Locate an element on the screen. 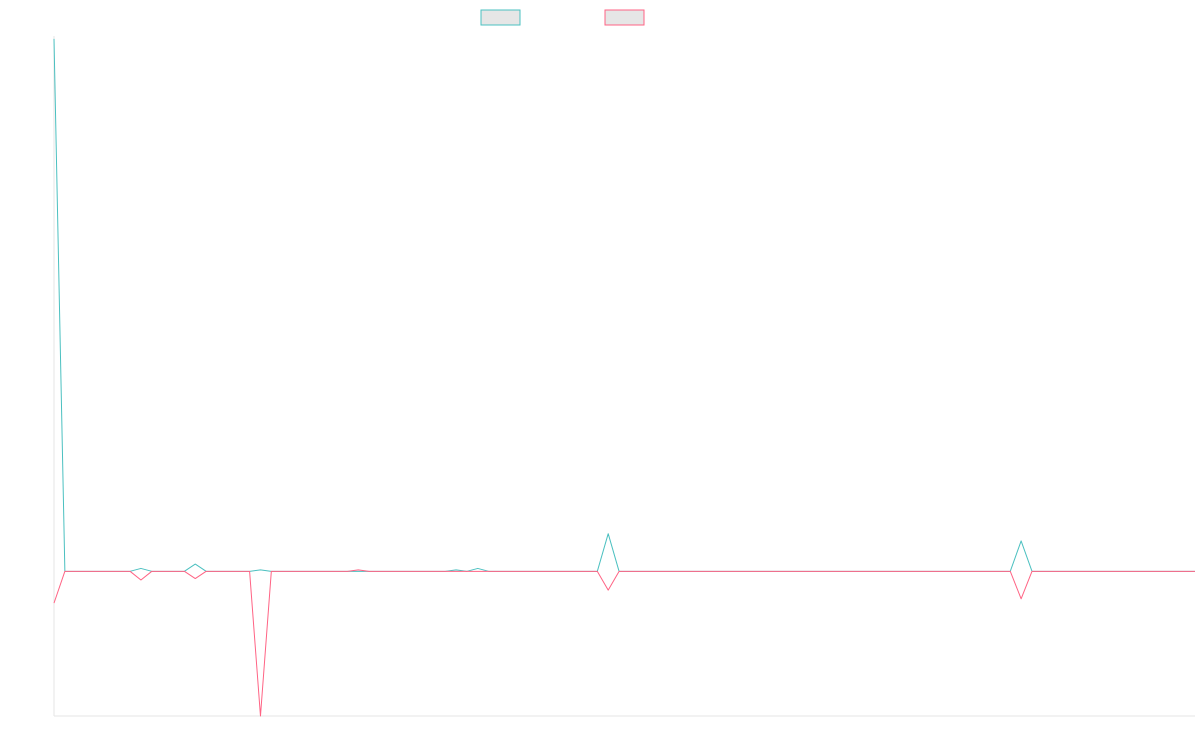 This screenshot has width=1200, height=750. legend is located at coordinates (562, 17).